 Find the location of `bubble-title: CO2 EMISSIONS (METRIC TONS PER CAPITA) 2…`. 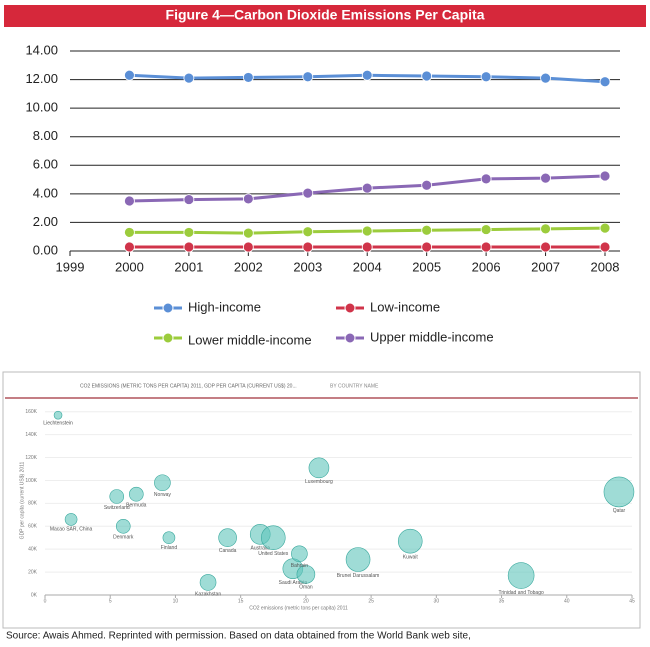

bubble-title: CO2 EMISSIONS (METRIC TONS PER CAPITA) 2… is located at coordinates (188, 386).